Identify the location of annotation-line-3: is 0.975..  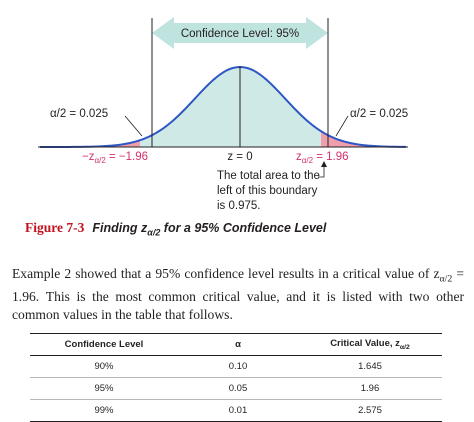
(238, 206).